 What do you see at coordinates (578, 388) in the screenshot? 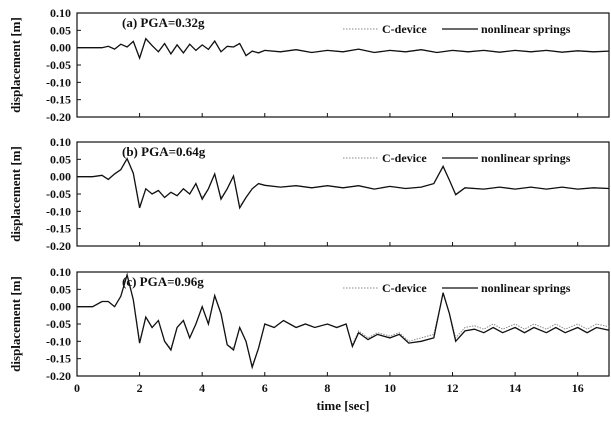
I see `x-tick-label: 16` at bounding box center [578, 388].